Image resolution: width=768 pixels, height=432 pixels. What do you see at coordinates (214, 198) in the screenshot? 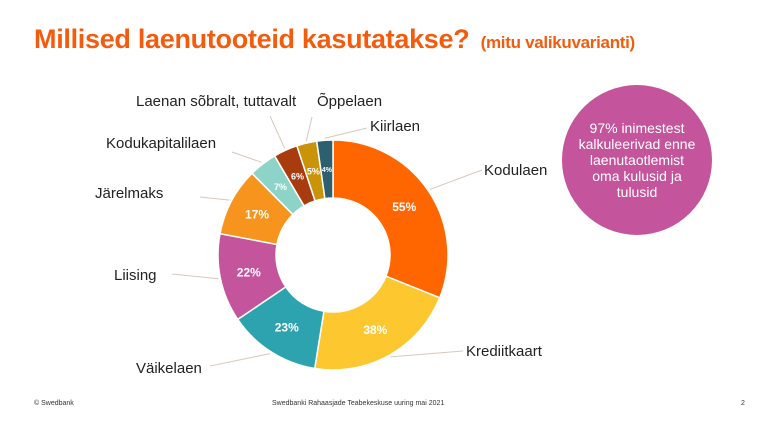
I see `leader-line-jarelmaks` at bounding box center [214, 198].